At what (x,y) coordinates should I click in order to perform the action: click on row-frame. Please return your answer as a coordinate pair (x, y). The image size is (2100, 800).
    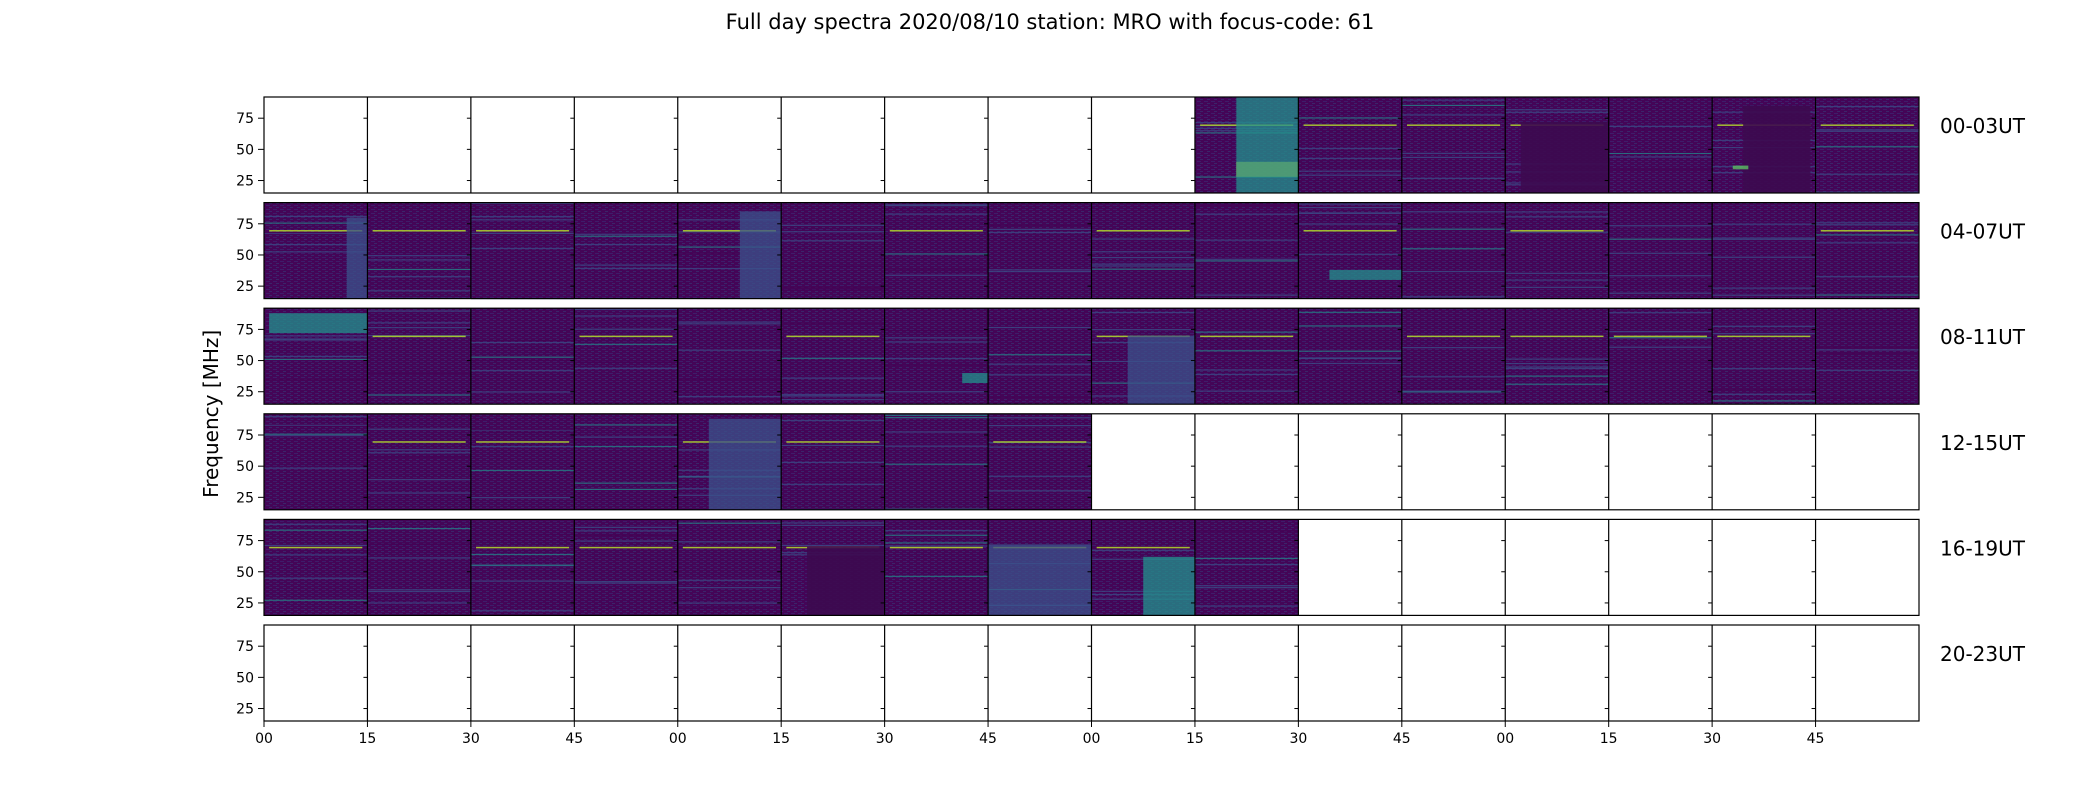
    Looking at the image, I should click on (1091, 251).